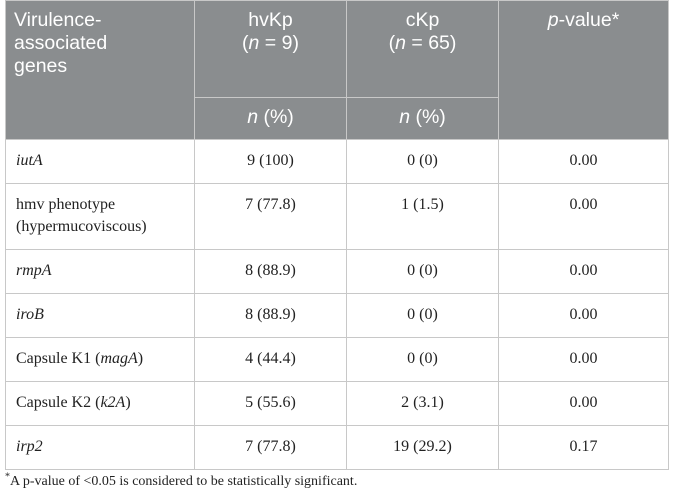  I want to click on gene-name: rmpA, so click(34, 270).